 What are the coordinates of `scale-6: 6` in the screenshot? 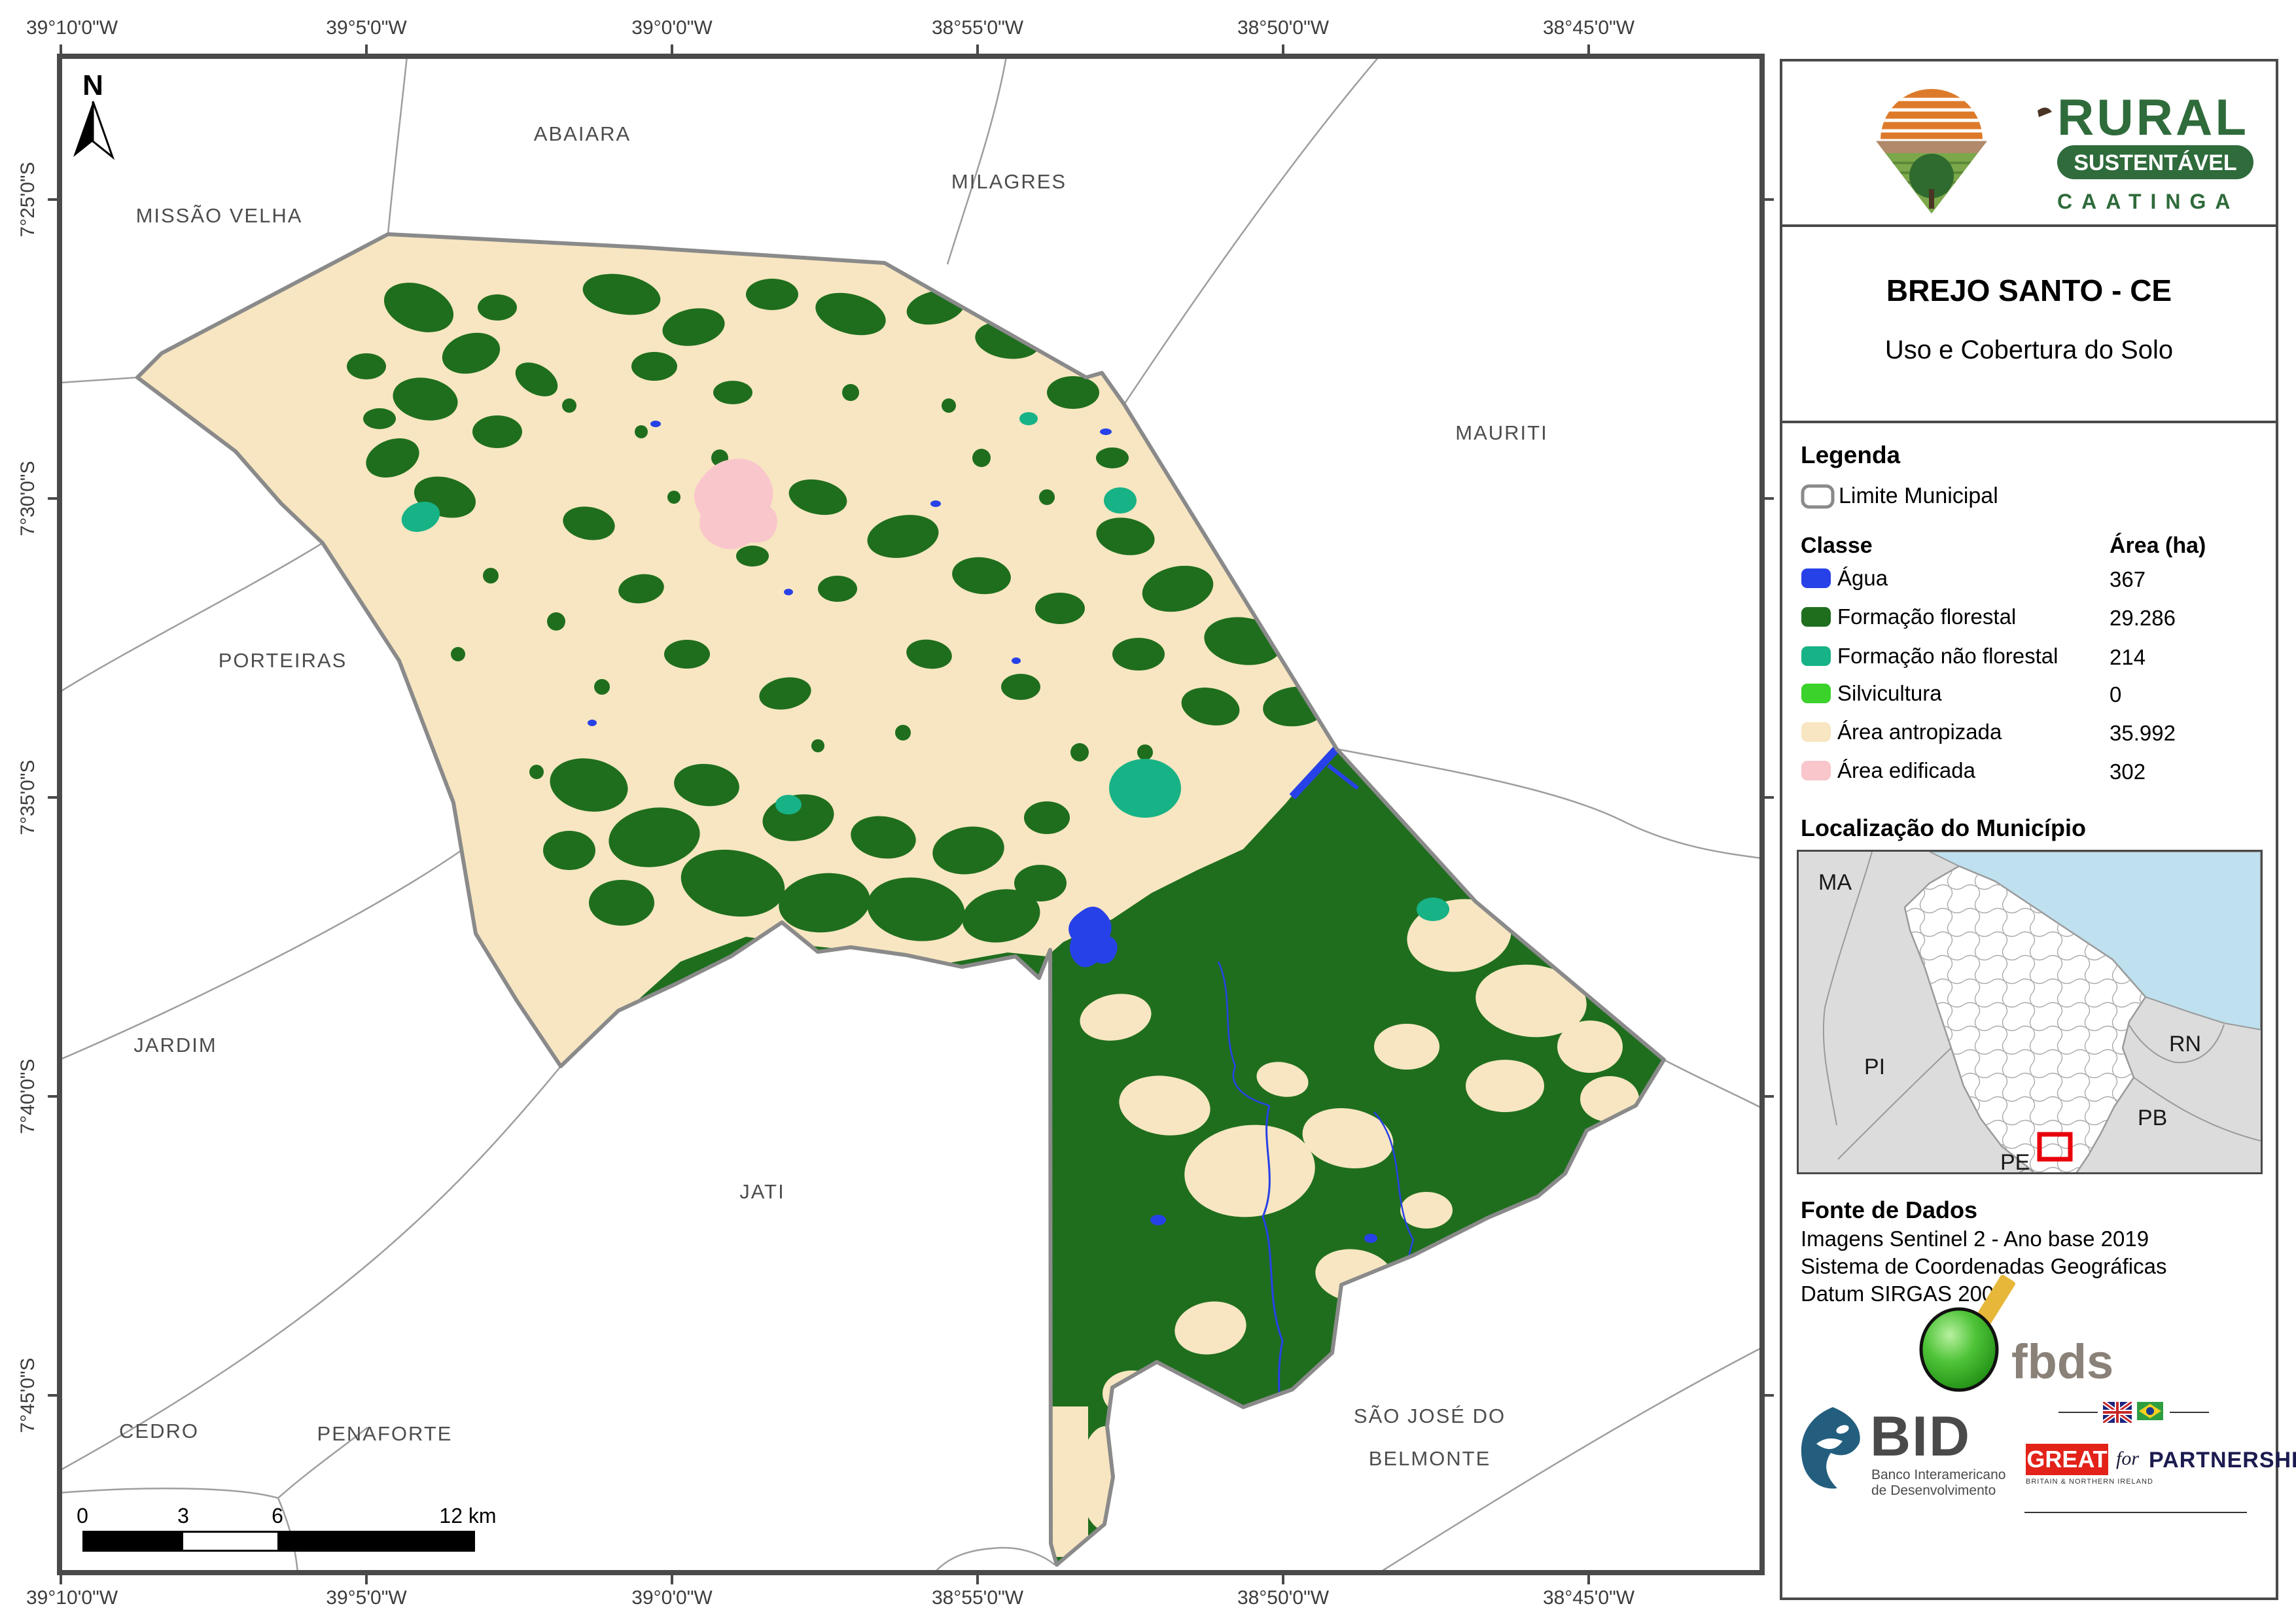 It's located at (277, 1516).